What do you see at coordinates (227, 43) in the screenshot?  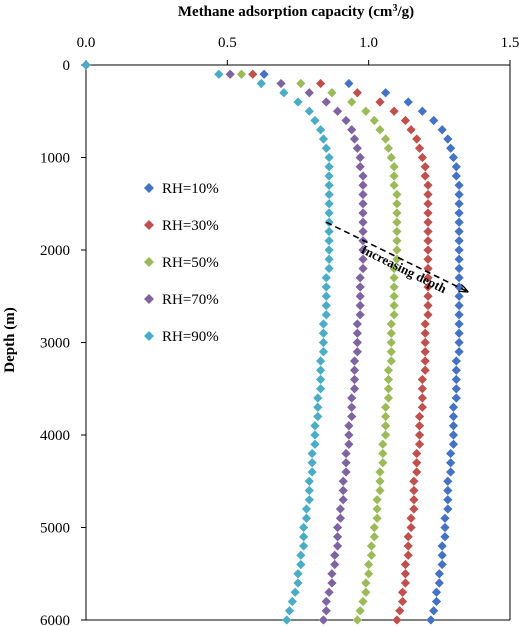 I see `x-tick-label: 0.5` at bounding box center [227, 43].